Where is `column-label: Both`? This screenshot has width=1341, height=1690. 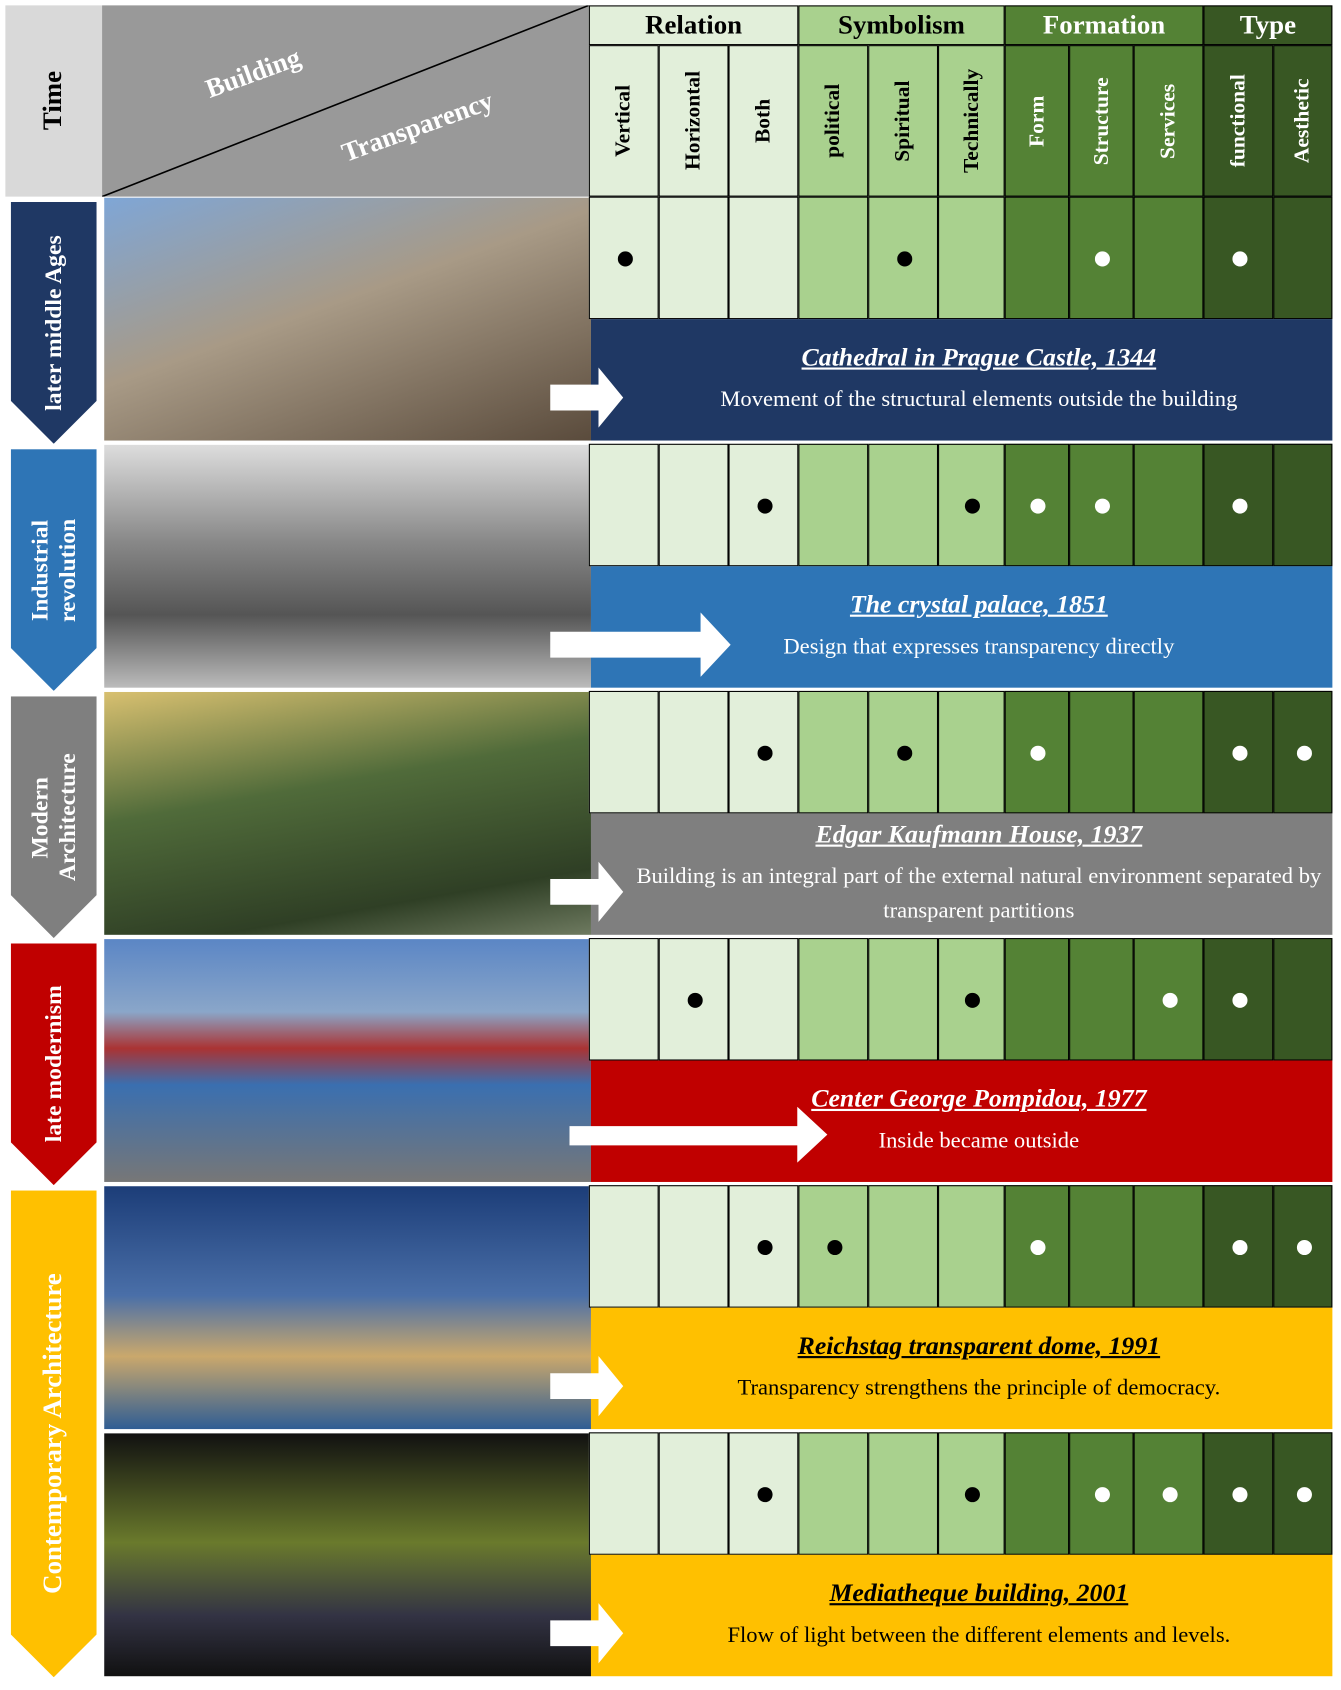
column-label: Both is located at coordinates (763, 120).